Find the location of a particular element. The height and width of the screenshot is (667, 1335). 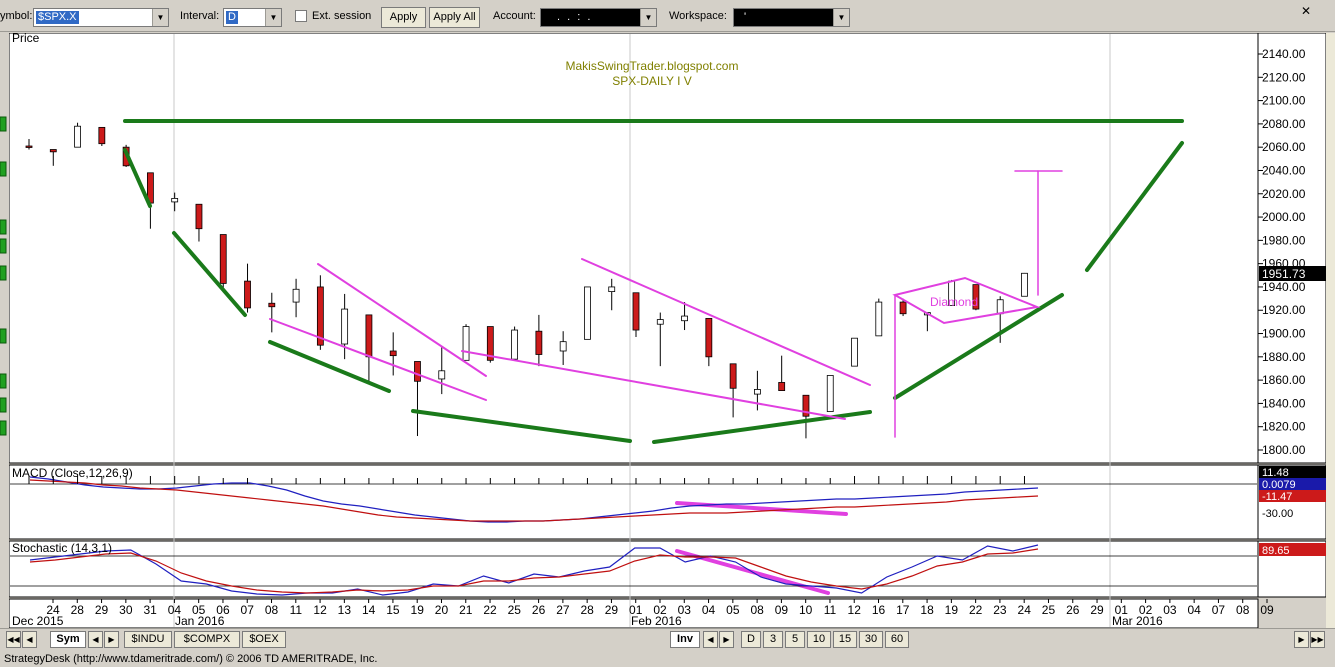

stoch-value: 89.65 is located at coordinates (1276, 551).